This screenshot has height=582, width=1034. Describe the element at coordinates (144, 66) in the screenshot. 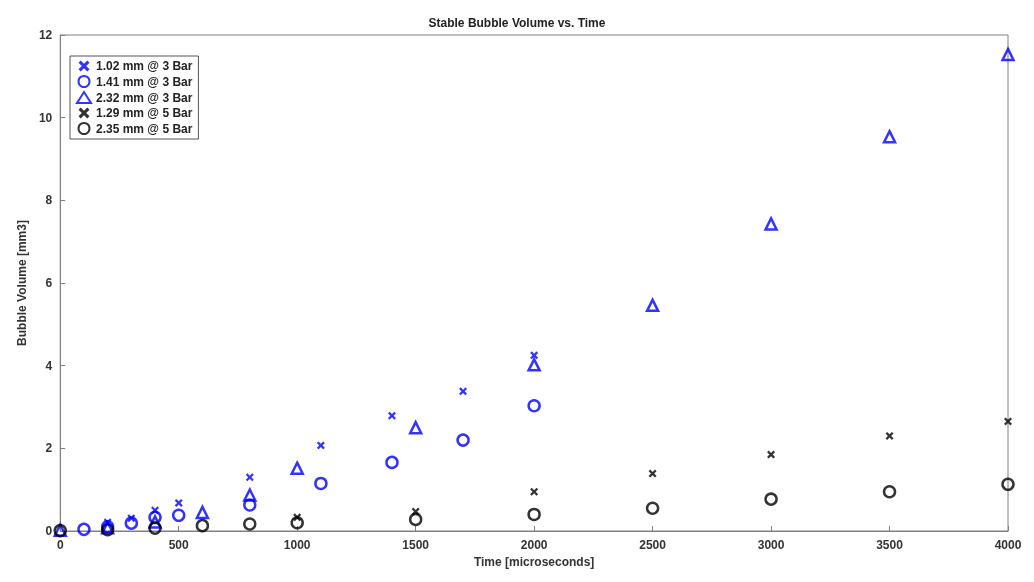

I see `legend-label: 1.02 mm @ 3 Bar` at that location.